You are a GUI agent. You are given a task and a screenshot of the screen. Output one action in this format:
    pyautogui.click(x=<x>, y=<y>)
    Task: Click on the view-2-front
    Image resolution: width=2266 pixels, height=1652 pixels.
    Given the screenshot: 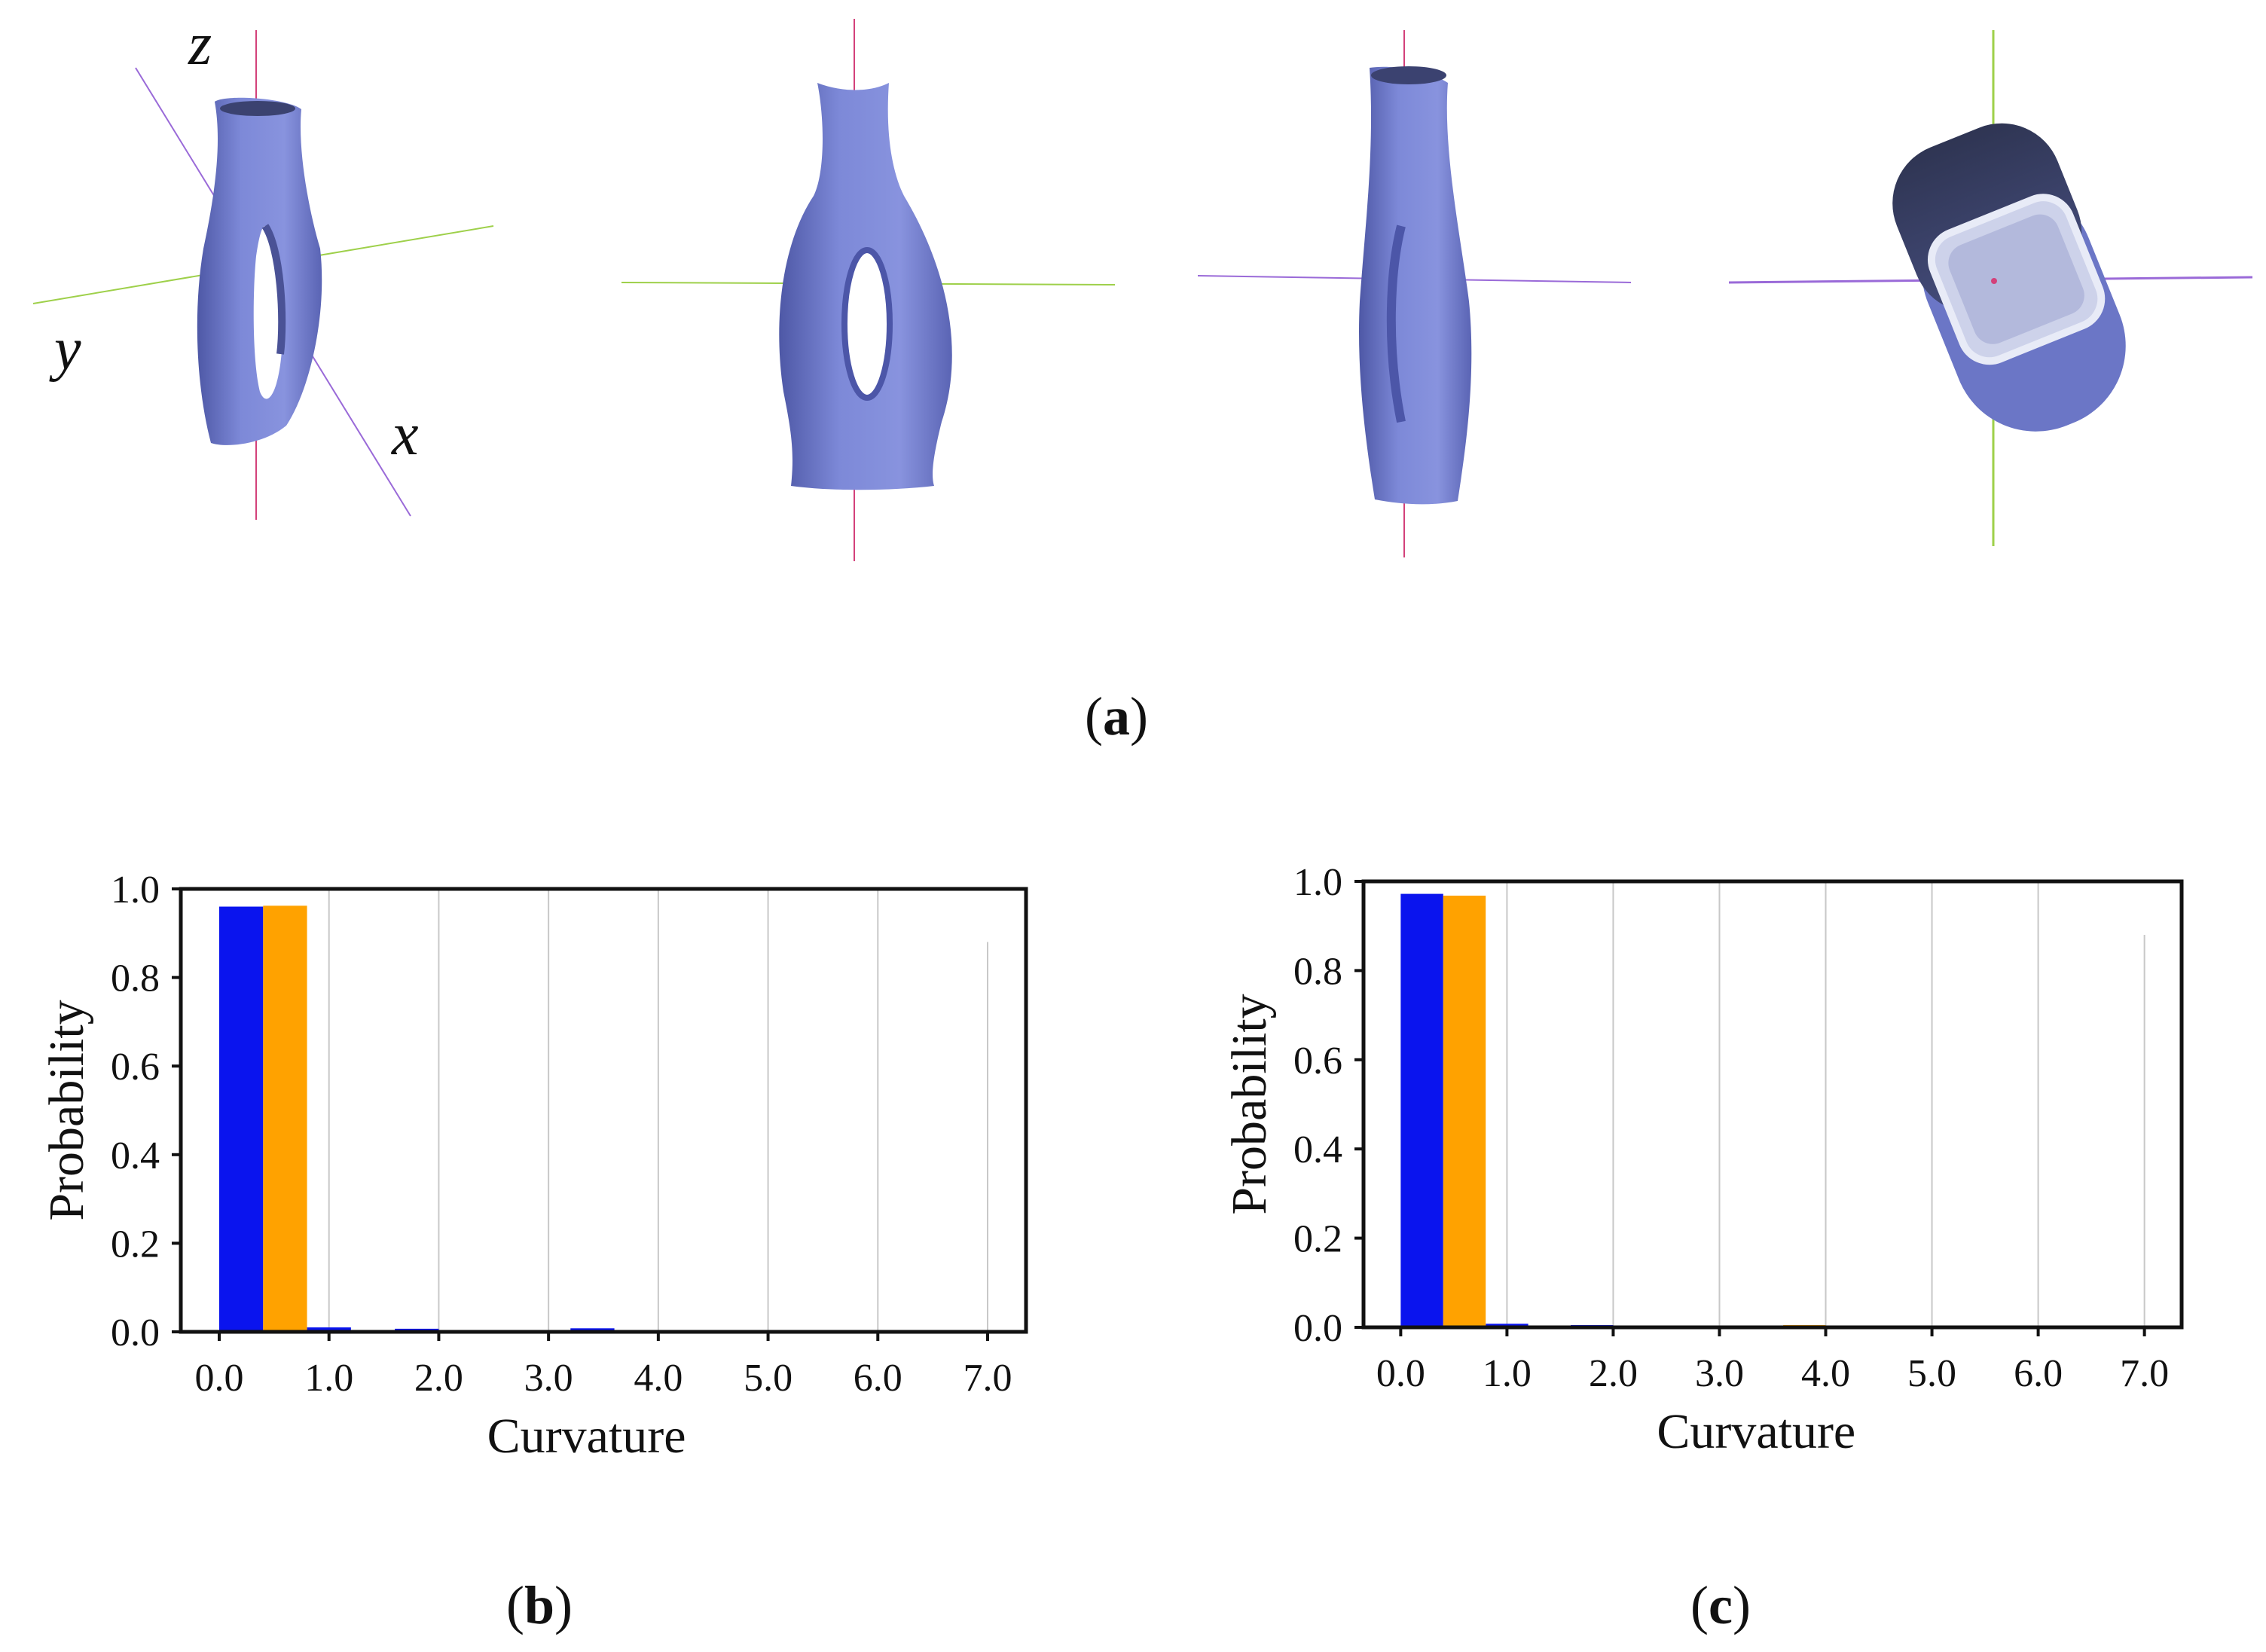 What is the action you would take?
    pyautogui.click(x=868, y=290)
    